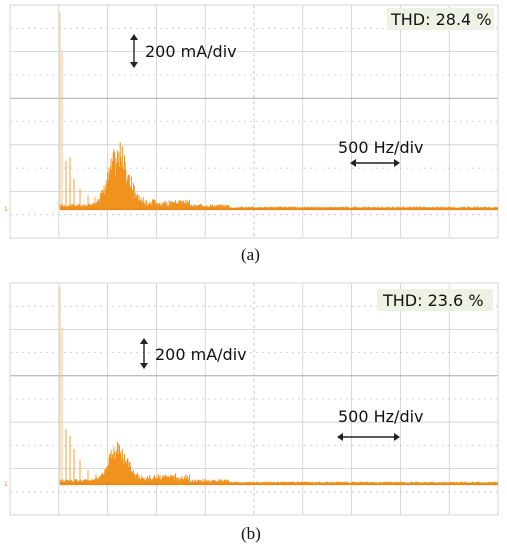  I want to click on thd-badge-a, so click(440, 19).